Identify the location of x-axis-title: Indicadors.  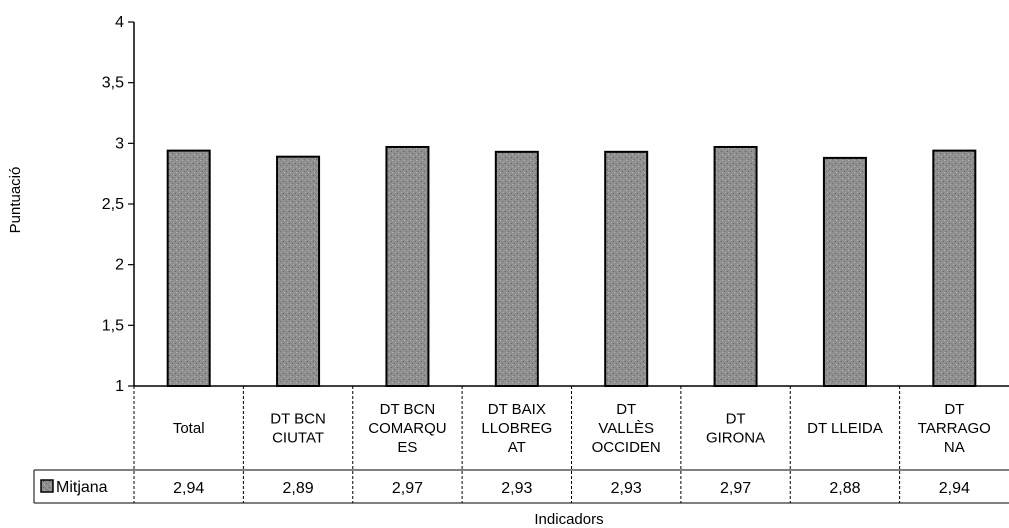
(568, 519).